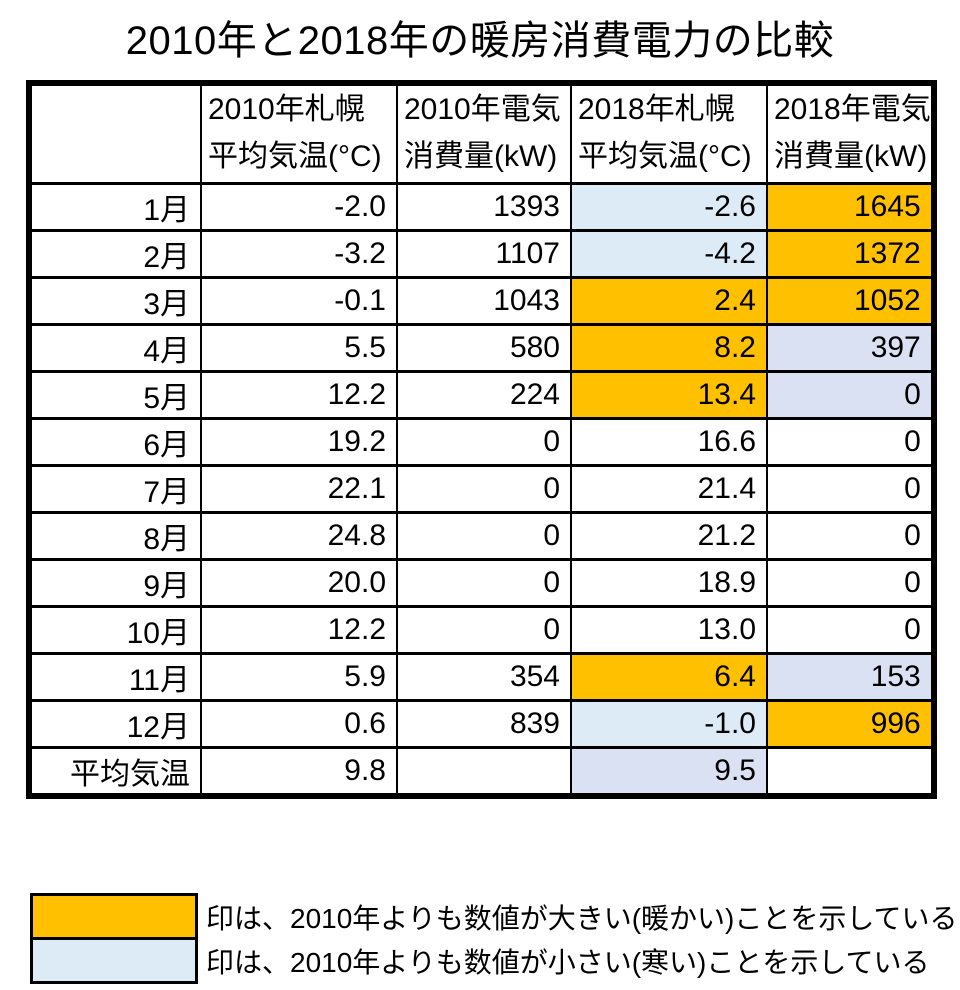 This screenshot has height=990, width=960. Describe the element at coordinates (669, 723) in the screenshot. I see `temp-2018-cell: -1.0` at that location.